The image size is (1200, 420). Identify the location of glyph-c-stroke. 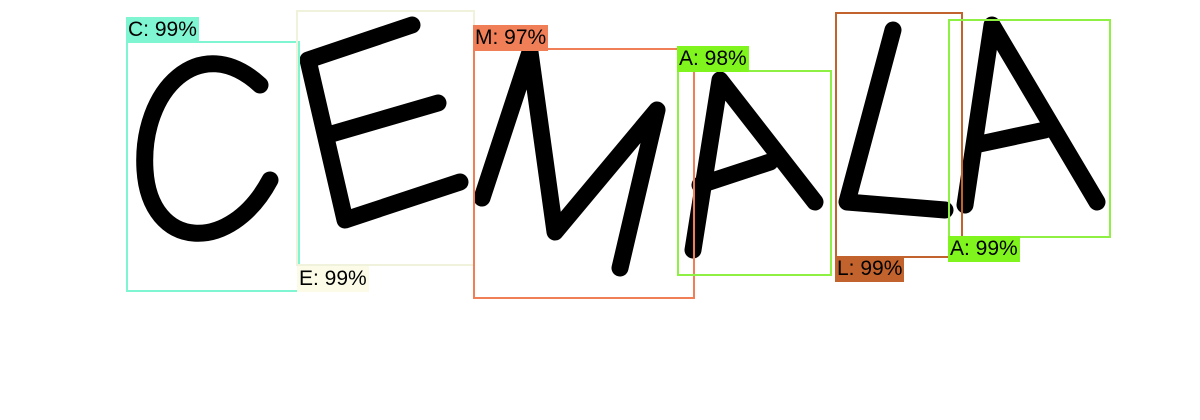
(207, 148).